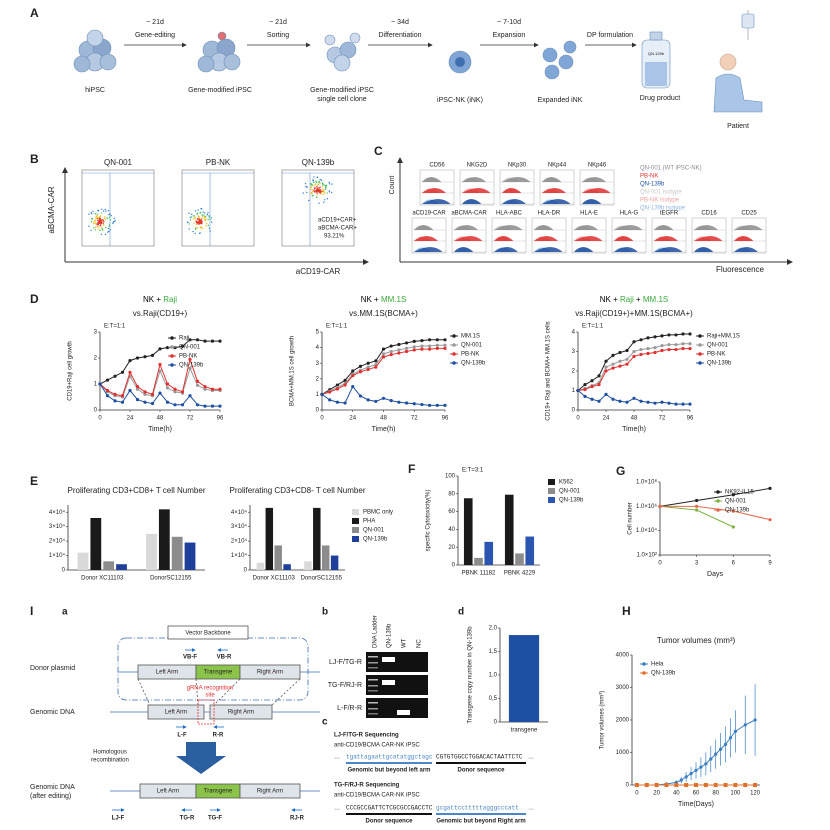 Image resolution: width=830 pixels, height=830 pixels. What do you see at coordinates (31, 611) in the screenshot?
I see `panel-letter: I` at bounding box center [31, 611].